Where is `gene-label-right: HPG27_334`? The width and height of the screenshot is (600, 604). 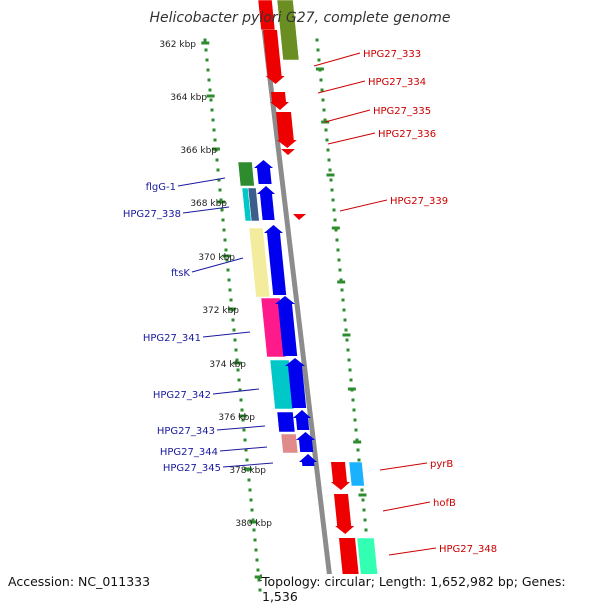 gene-label-right: HPG27_334 is located at coordinates (397, 82).